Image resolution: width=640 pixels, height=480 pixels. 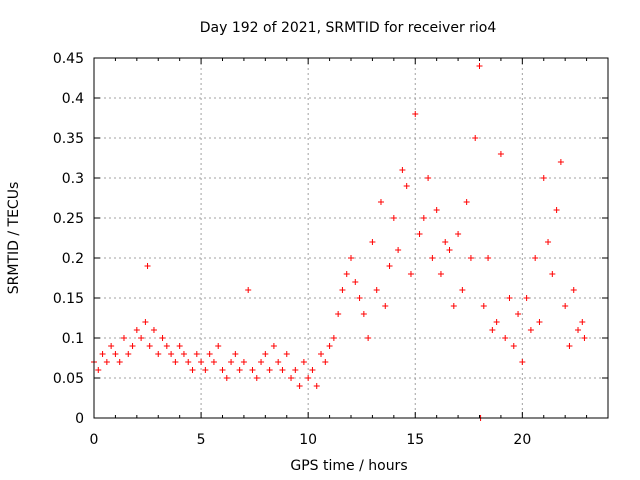 What do you see at coordinates (415, 440) in the screenshot?
I see `x-tick-label: 15` at bounding box center [415, 440].